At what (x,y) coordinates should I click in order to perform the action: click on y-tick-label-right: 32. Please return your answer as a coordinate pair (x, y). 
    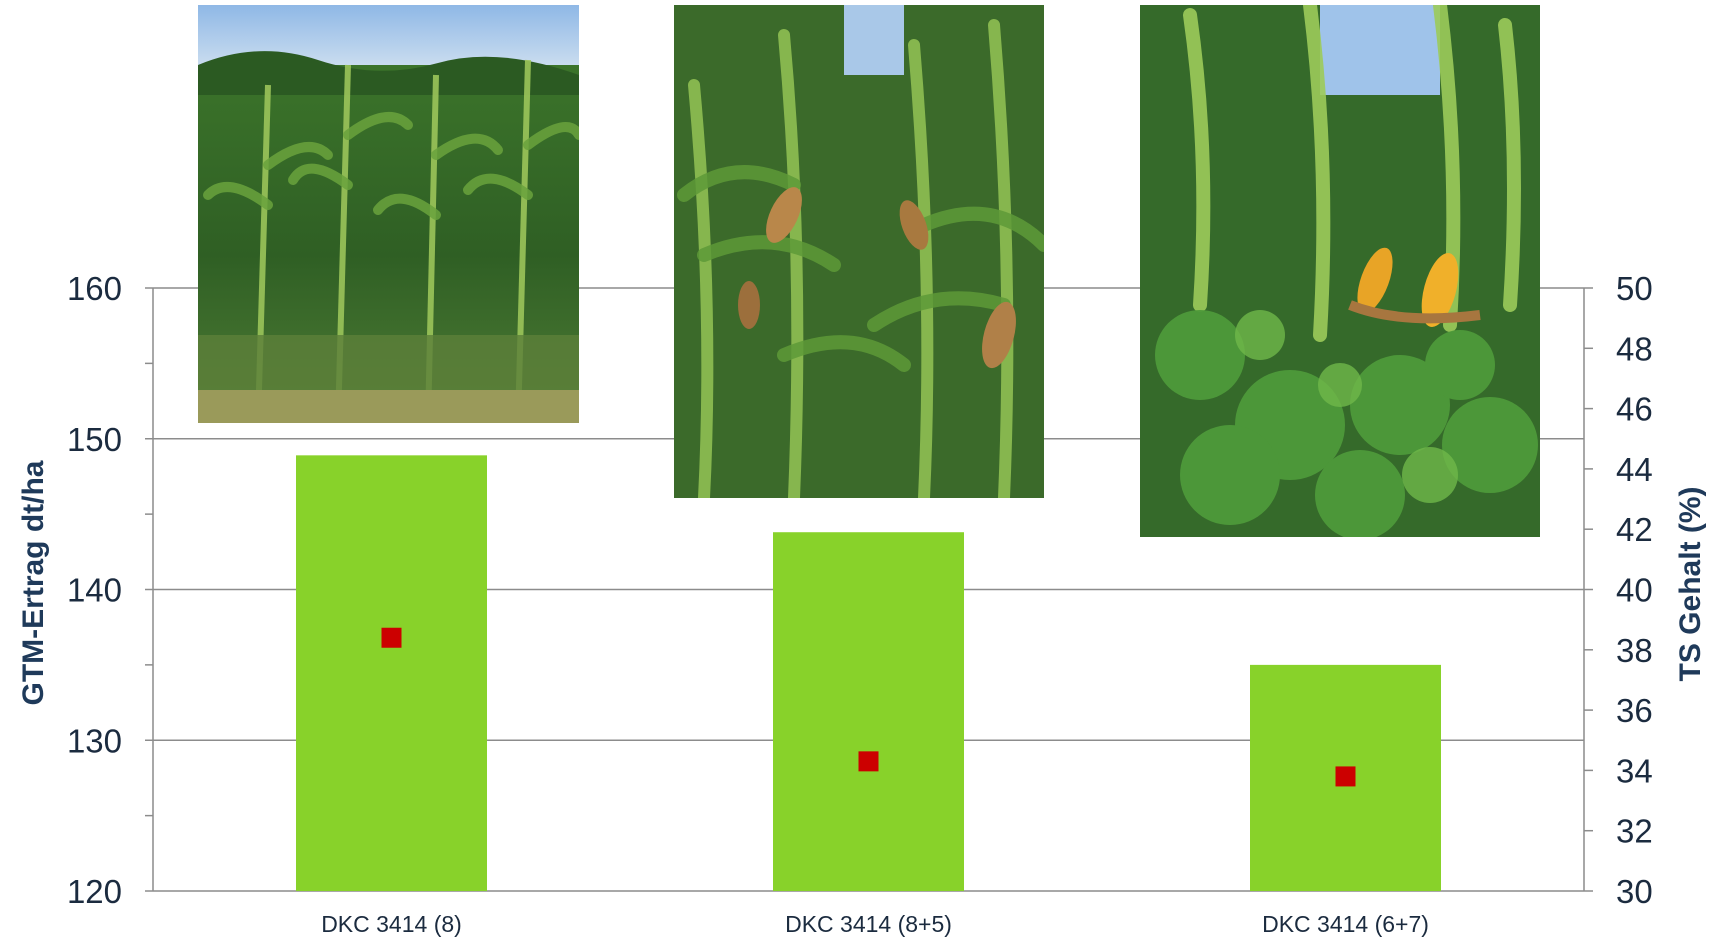
    Looking at the image, I should click on (1634, 831).